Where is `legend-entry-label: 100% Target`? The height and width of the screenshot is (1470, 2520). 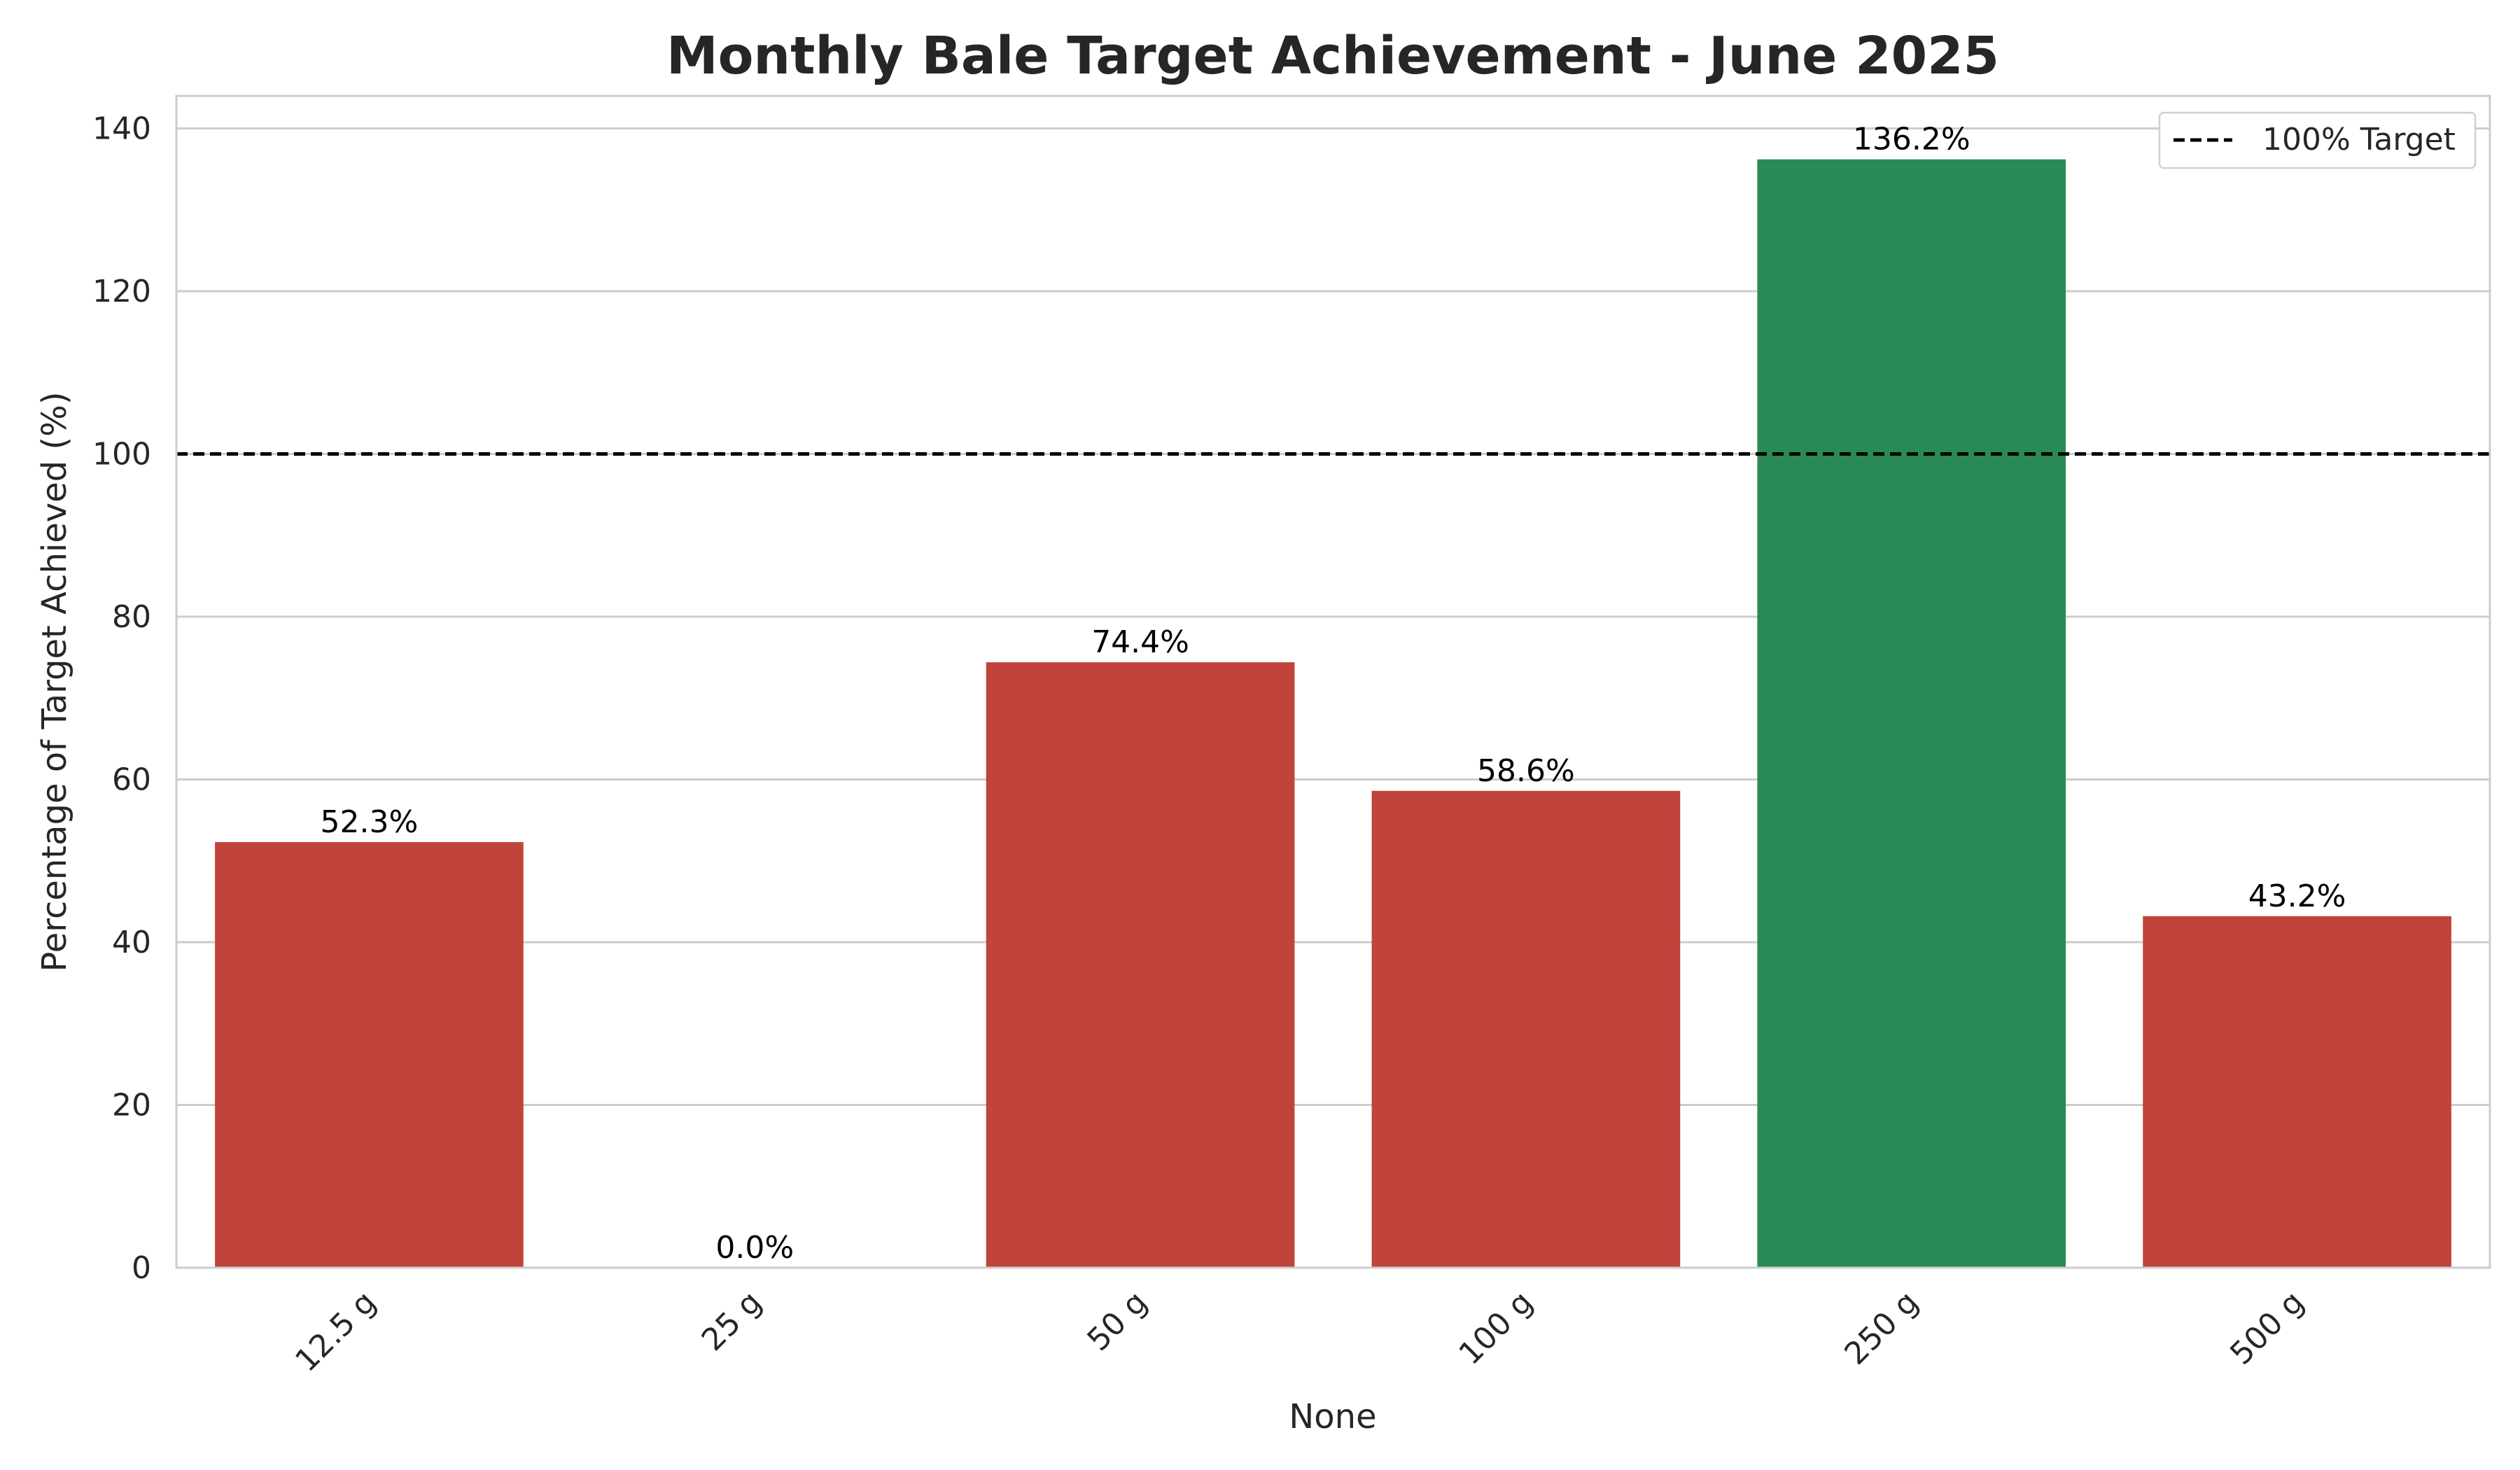
legend-entry-label: 100% Target is located at coordinates (2359, 140).